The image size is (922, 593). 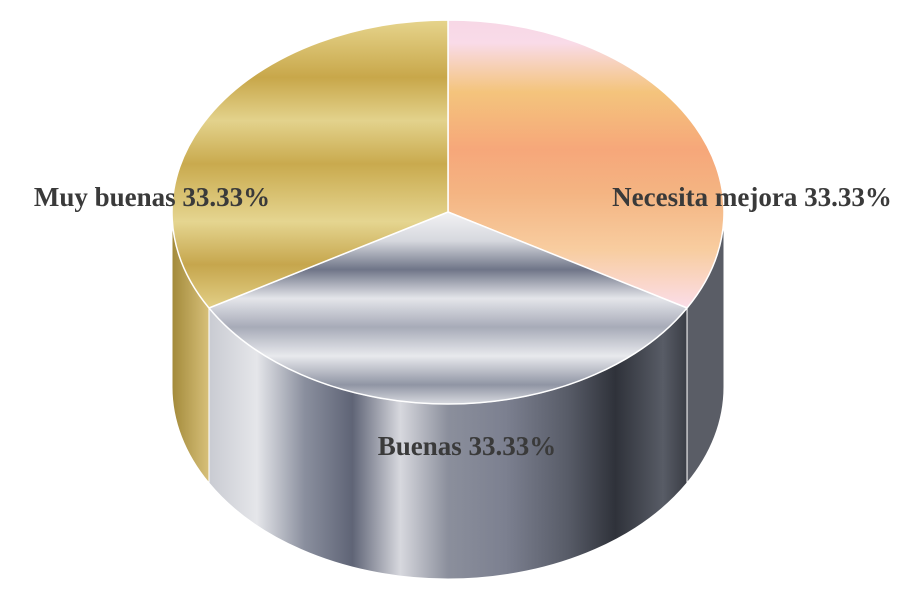 What do you see at coordinates (586, 164) in the screenshot?
I see `pie-slice-necesita-mejora` at bounding box center [586, 164].